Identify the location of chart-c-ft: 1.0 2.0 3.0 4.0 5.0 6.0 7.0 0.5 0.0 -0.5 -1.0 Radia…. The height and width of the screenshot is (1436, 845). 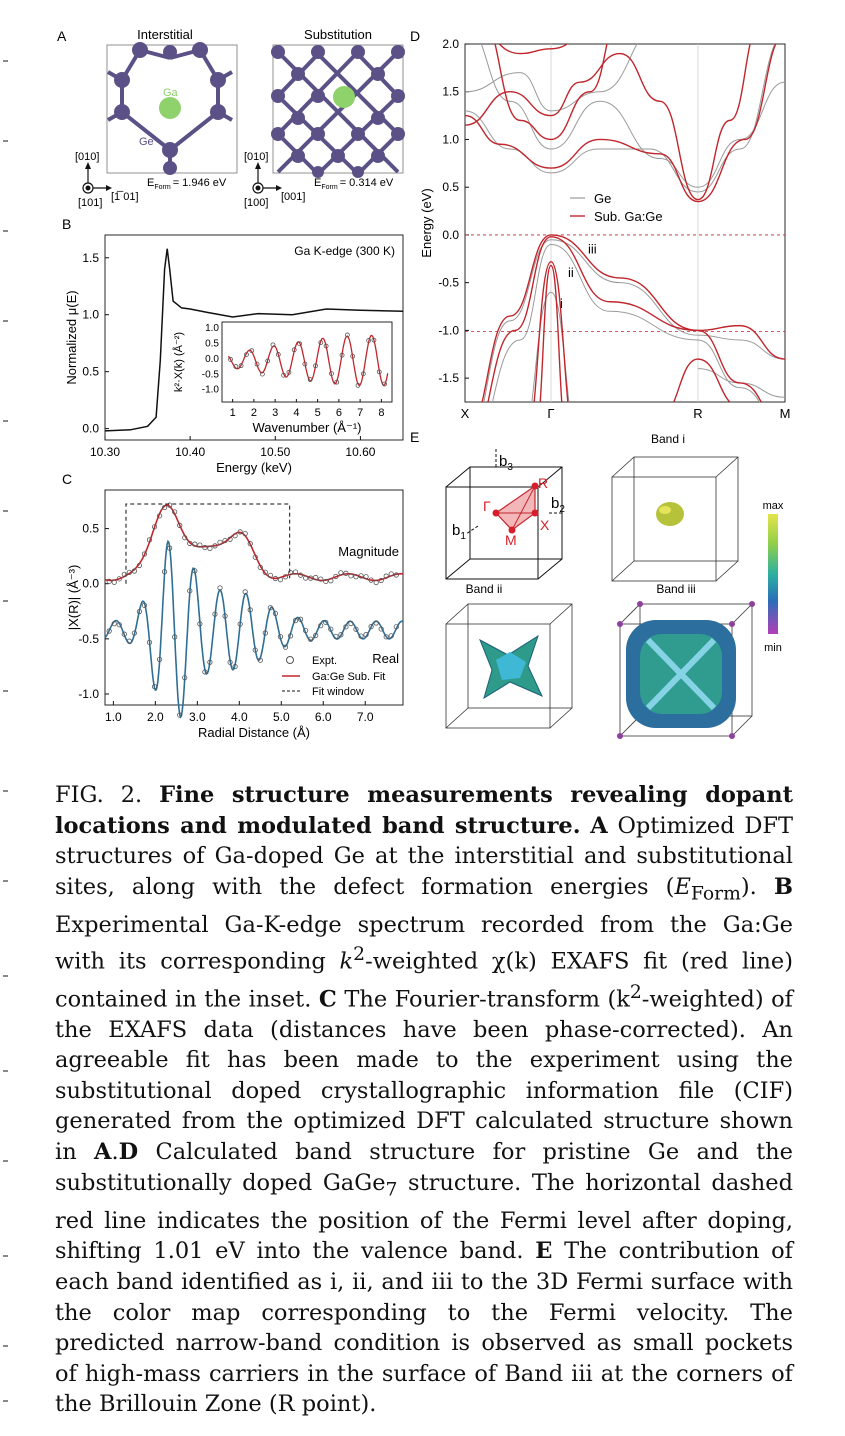
(235, 614).